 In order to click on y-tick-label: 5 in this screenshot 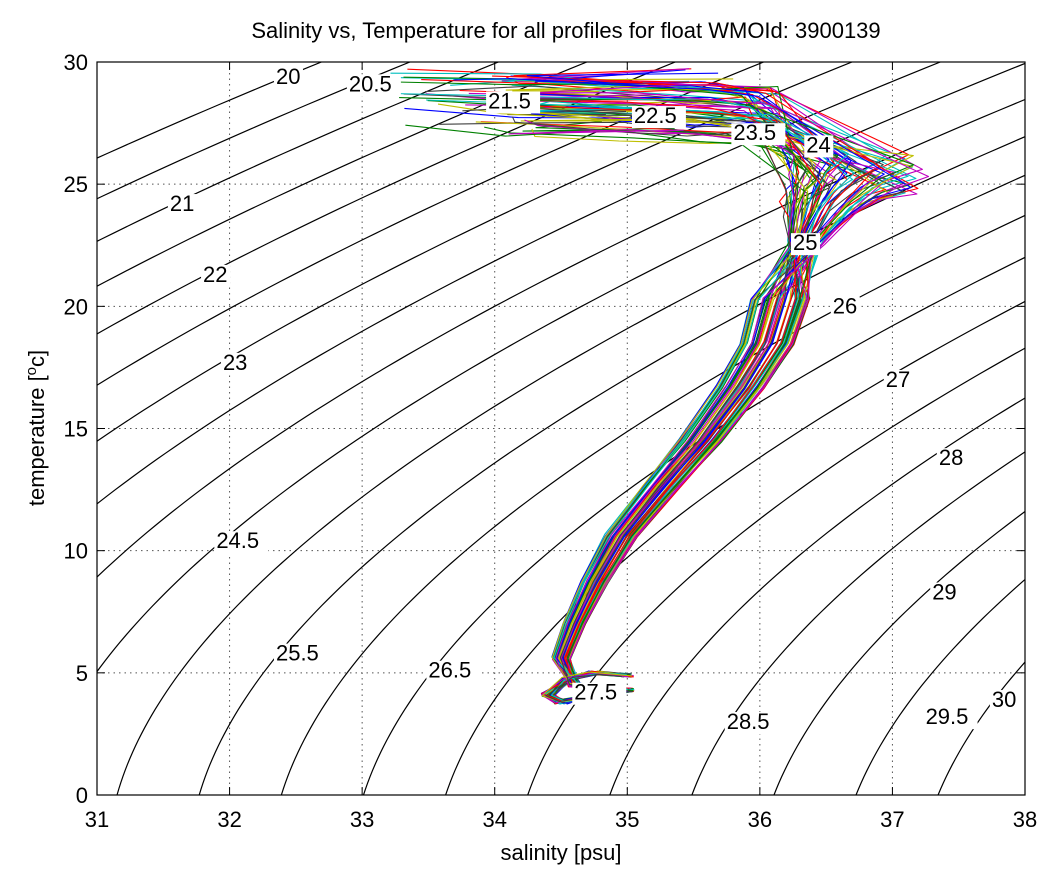, I will do `click(82, 673)`.